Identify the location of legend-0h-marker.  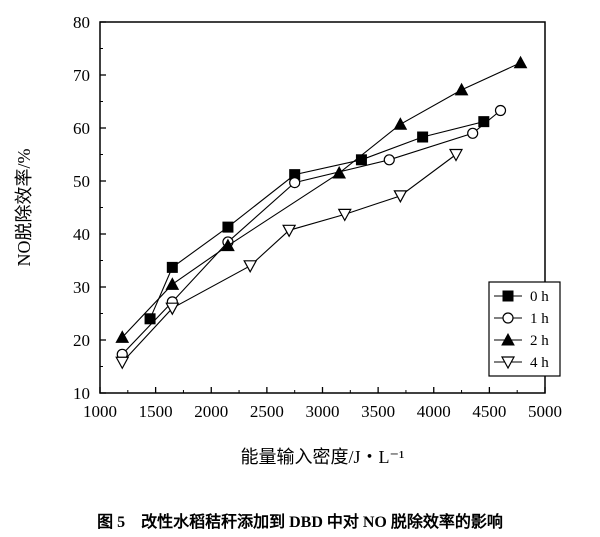
(508, 296).